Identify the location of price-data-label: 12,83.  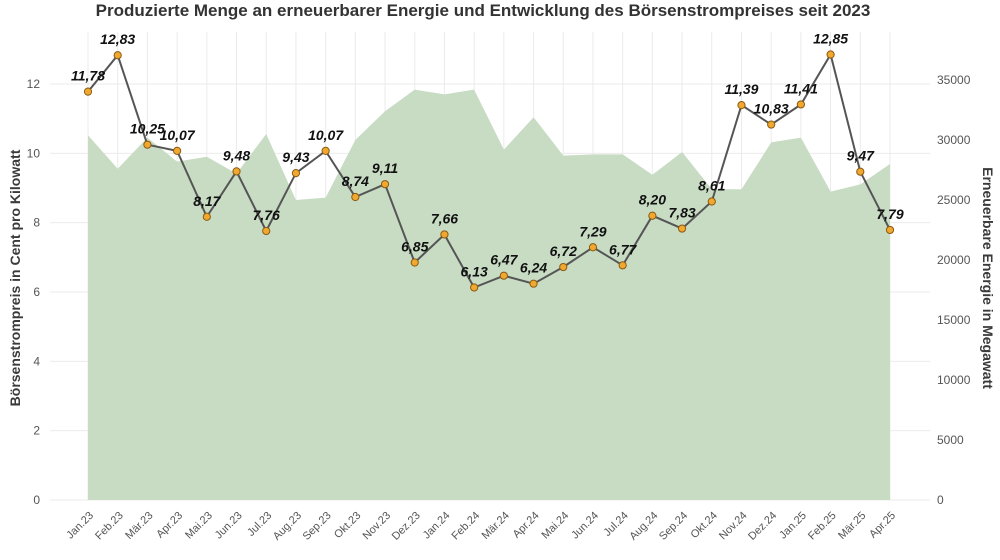
(117, 39).